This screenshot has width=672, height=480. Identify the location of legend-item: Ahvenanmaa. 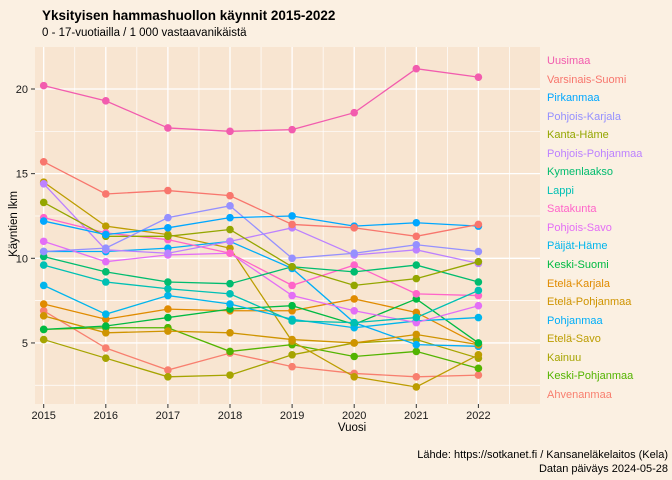
(579, 394).